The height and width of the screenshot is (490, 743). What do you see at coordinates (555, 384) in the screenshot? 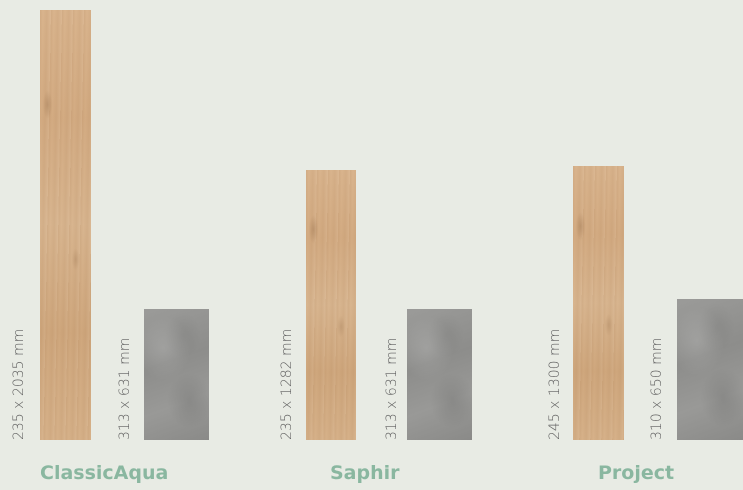
I see `plank-dimension-label: 245 x 1300 mm` at bounding box center [555, 384].